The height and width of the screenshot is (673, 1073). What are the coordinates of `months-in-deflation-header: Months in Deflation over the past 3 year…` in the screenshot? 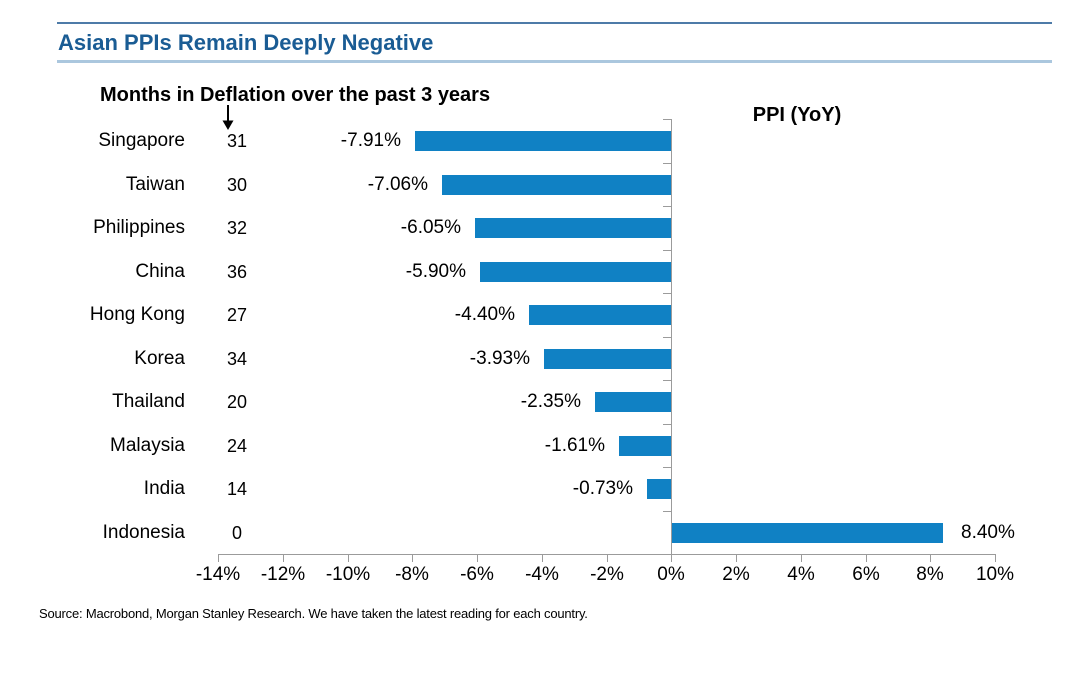 It's located at (295, 95).